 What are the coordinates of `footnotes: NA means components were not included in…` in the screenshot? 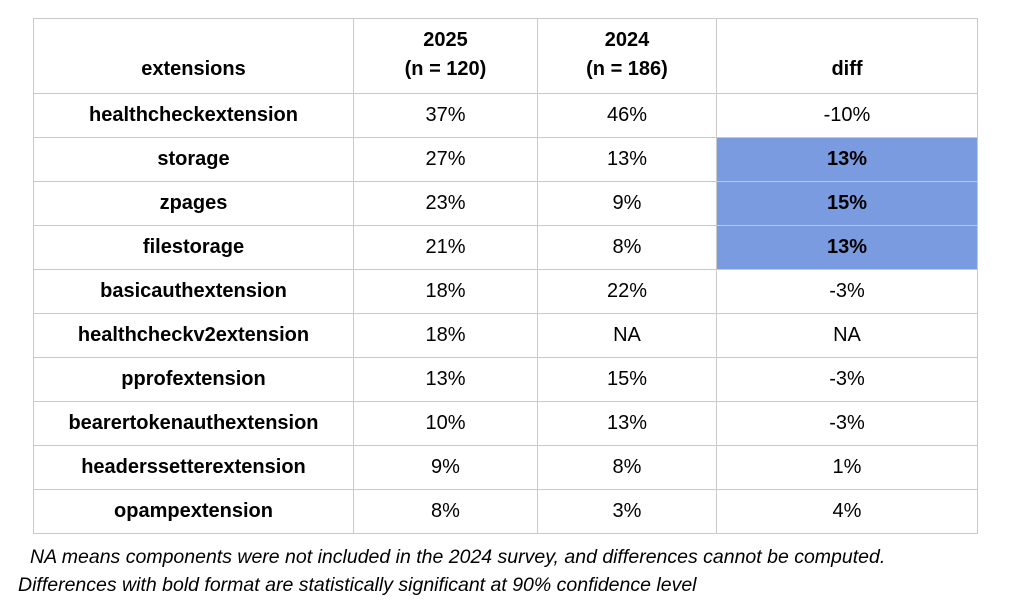 It's located at (513, 571).